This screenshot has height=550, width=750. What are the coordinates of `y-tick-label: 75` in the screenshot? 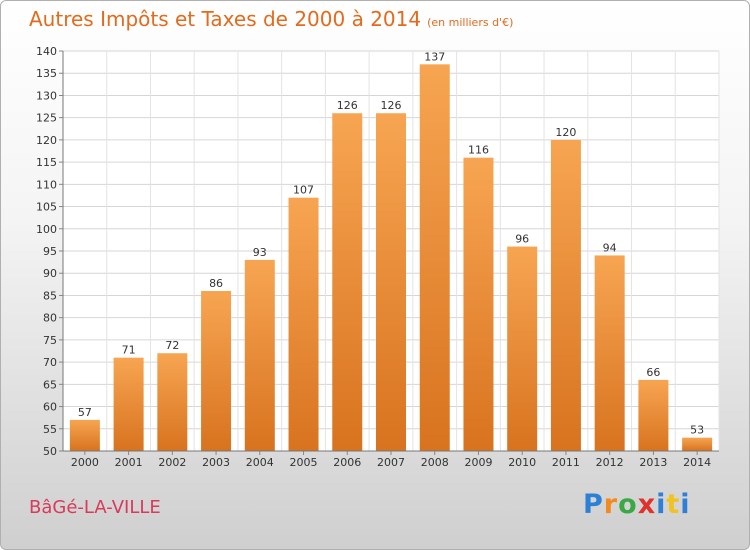 It's located at (50, 340).